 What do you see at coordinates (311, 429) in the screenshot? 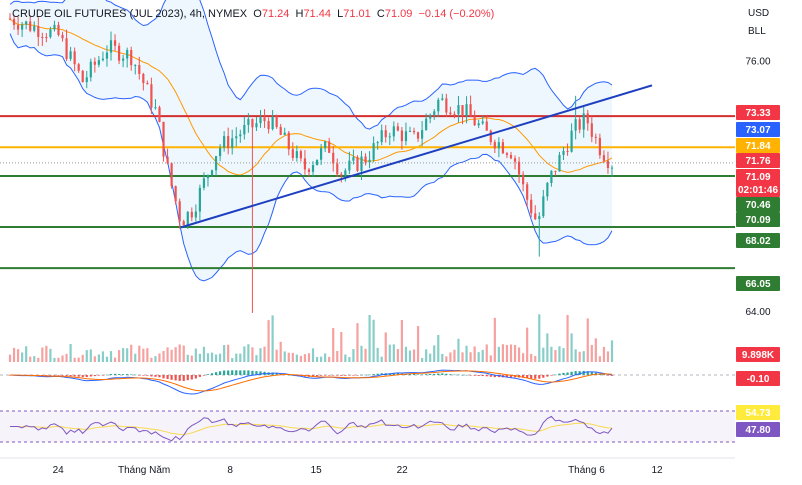
I see `rsi-ma-line` at bounding box center [311, 429].